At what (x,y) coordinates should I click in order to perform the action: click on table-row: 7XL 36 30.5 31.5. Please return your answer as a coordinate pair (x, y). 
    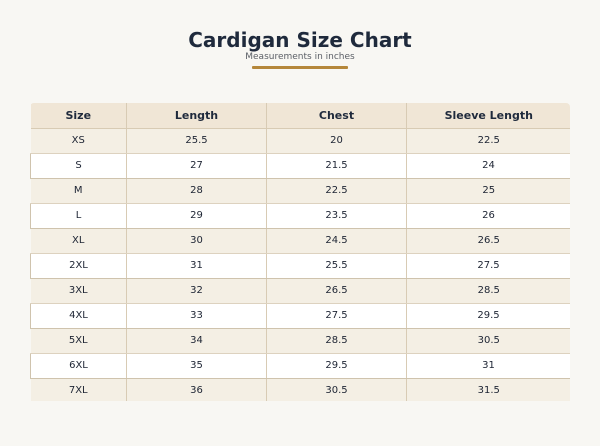
    Looking at the image, I should click on (300, 389).